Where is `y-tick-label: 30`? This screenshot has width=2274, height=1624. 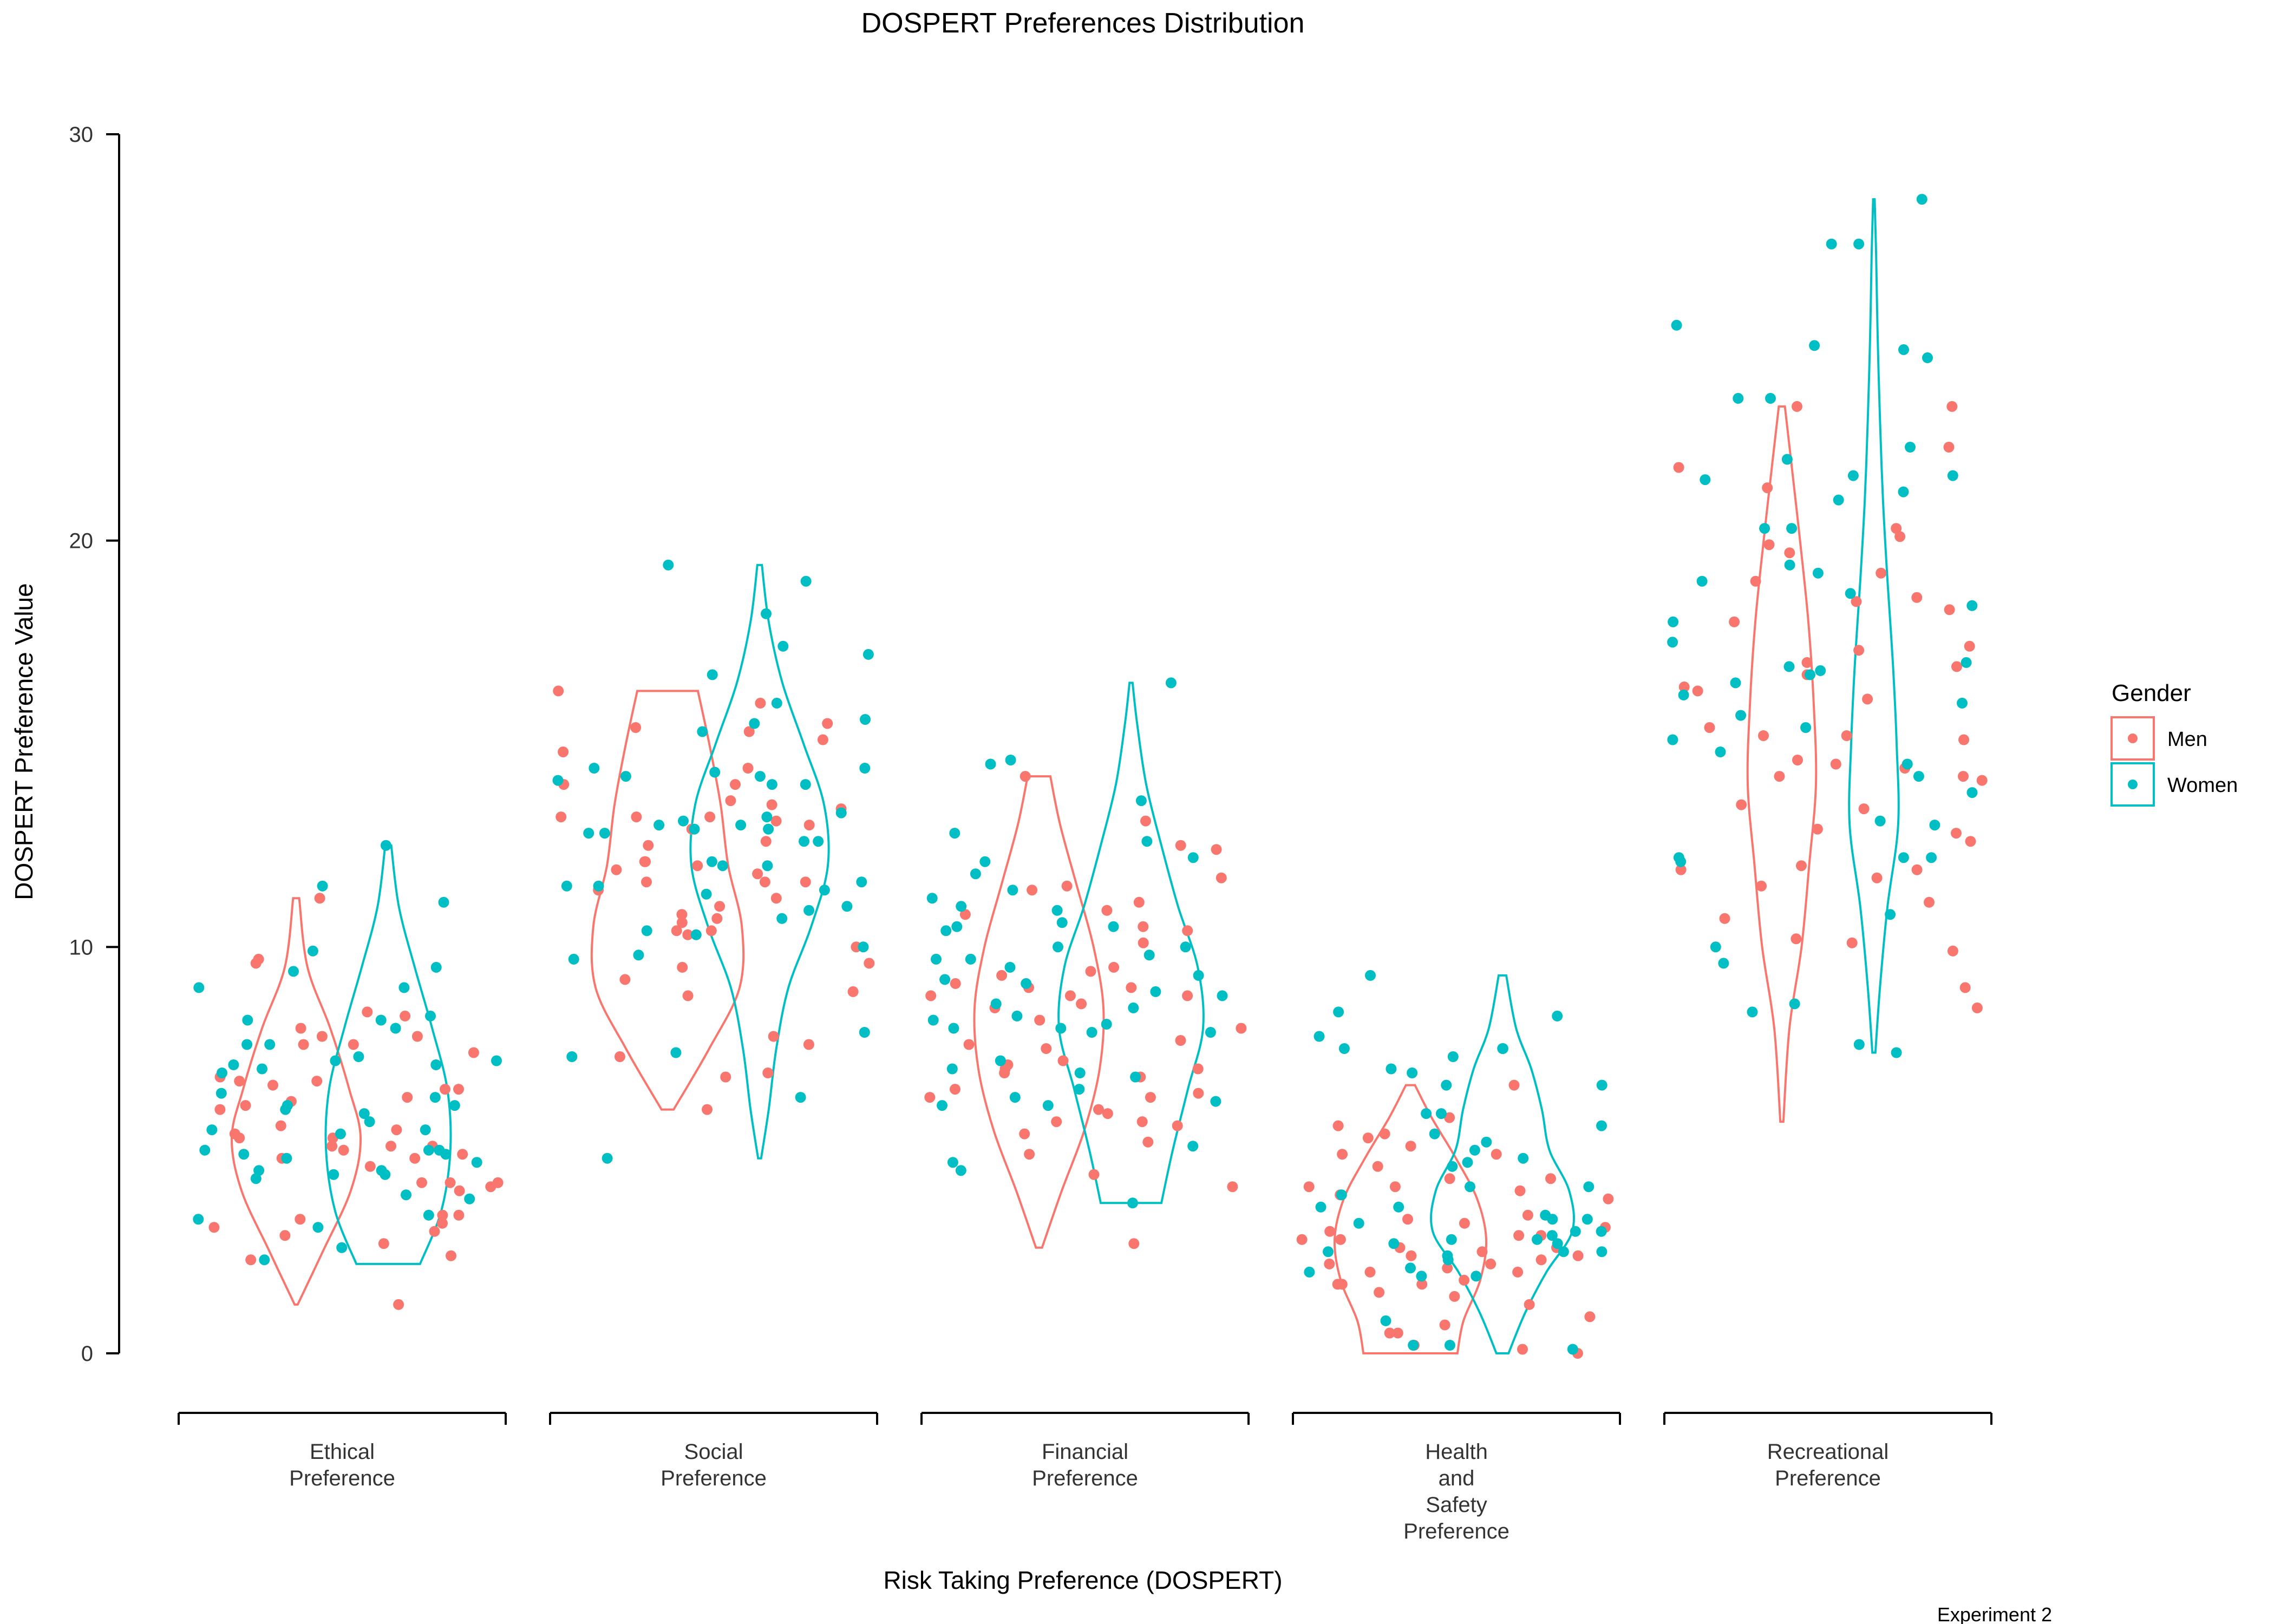
y-tick-label: 30 is located at coordinates (82, 135).